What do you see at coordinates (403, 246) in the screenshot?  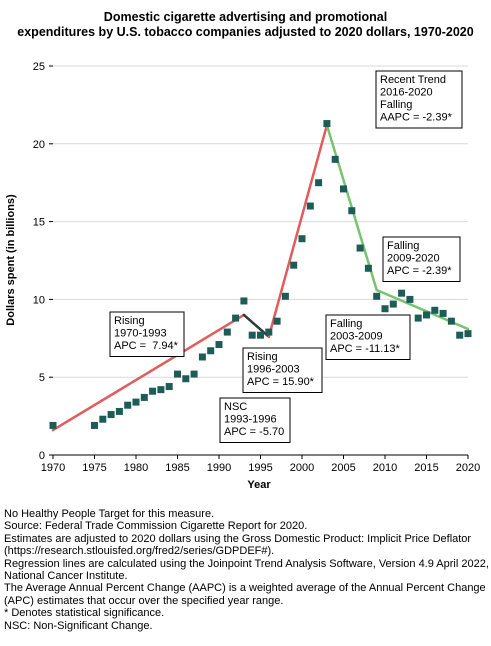 I see `annotation-text: Falling` at bounding box center [403, 246].